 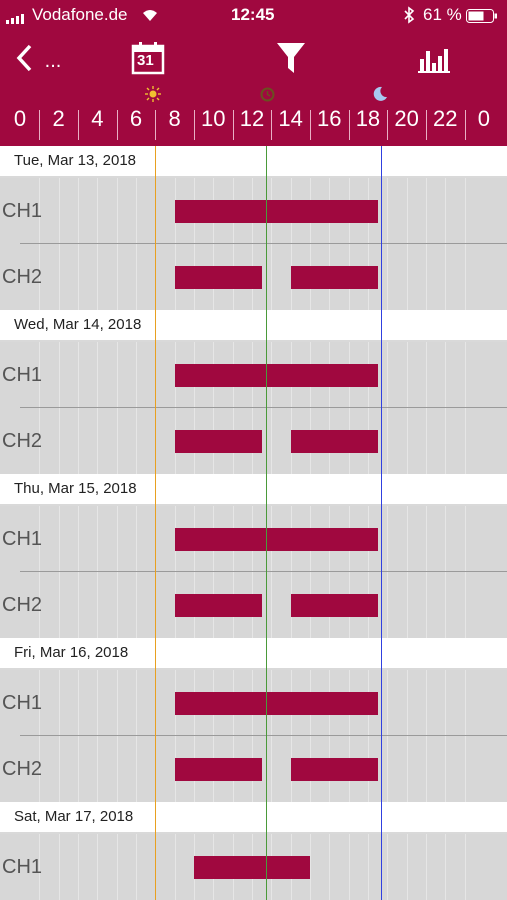 I want to click on calendar-icon, so click(x=148, y=58).